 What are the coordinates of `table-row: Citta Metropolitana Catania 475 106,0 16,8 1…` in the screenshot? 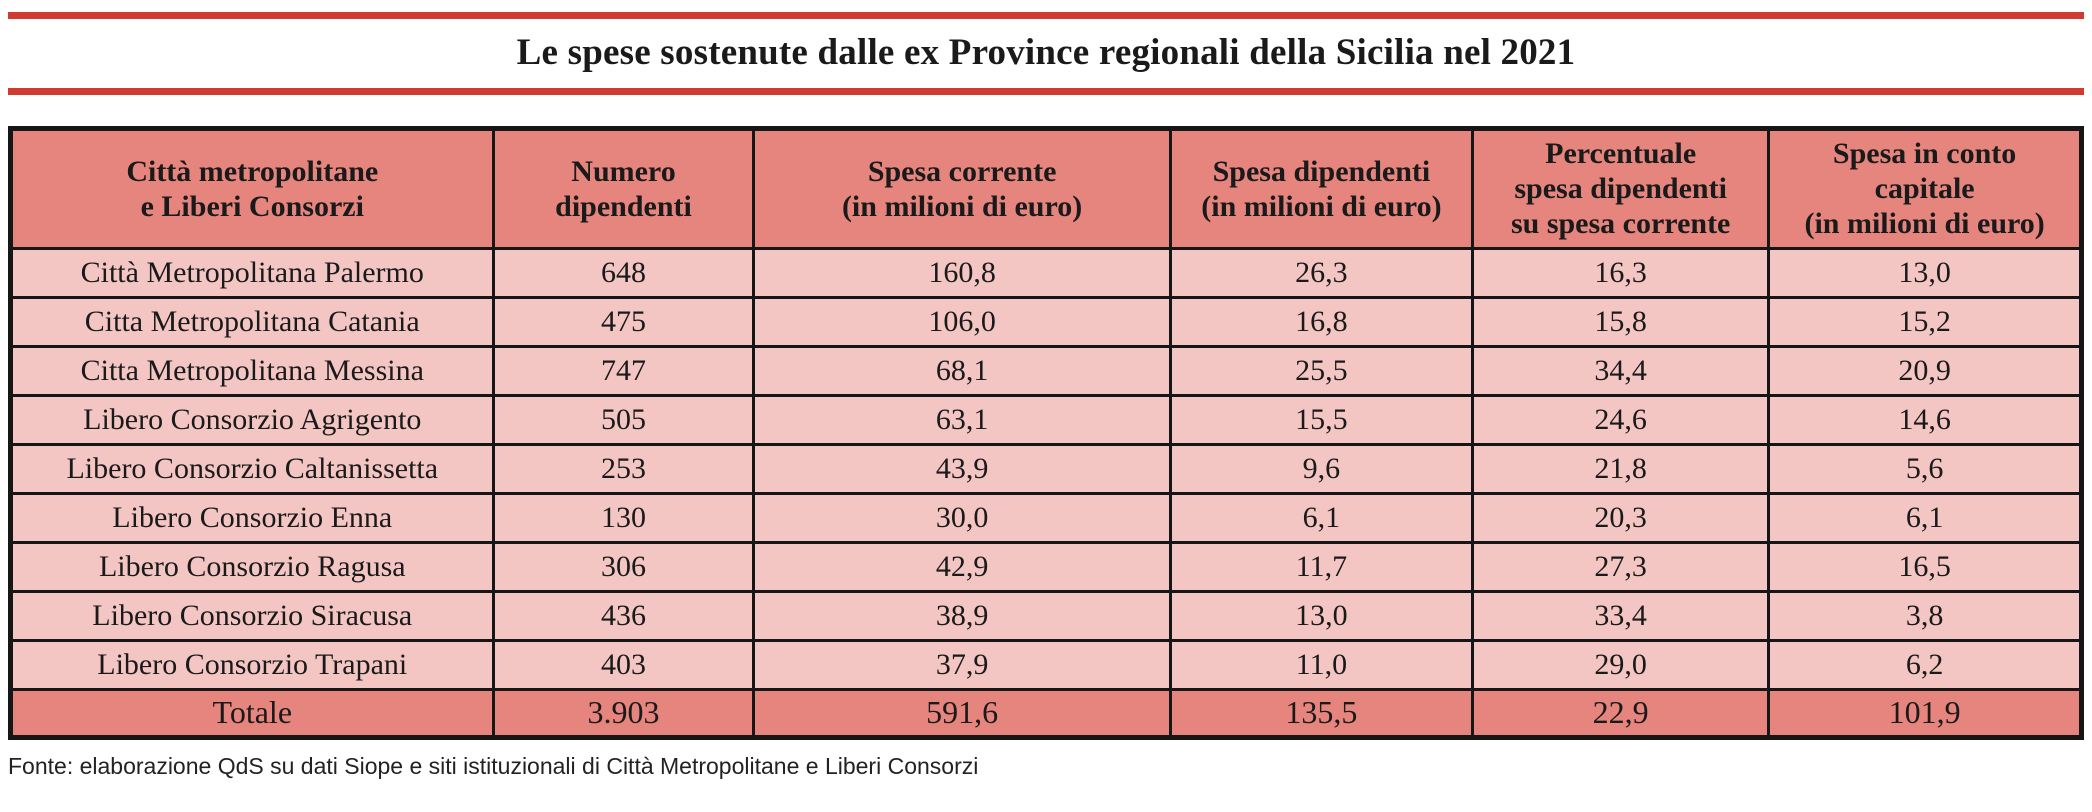 It's located at (1046, 321).